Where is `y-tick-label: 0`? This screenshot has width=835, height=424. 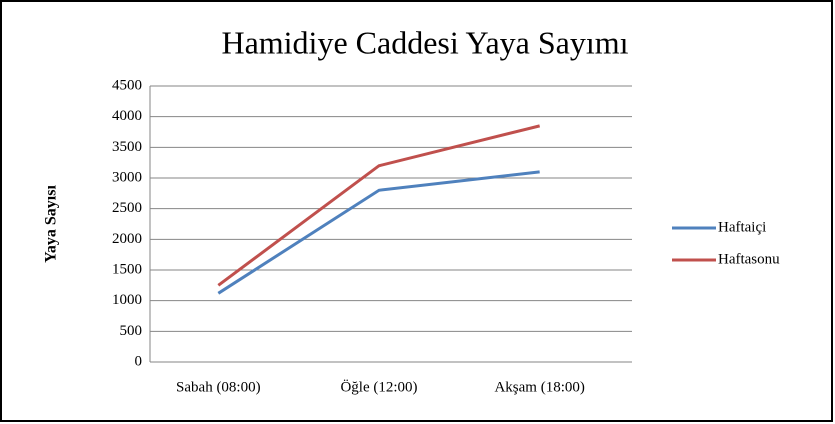
y-tick-label: 0 is located at coordinates (139, 361).